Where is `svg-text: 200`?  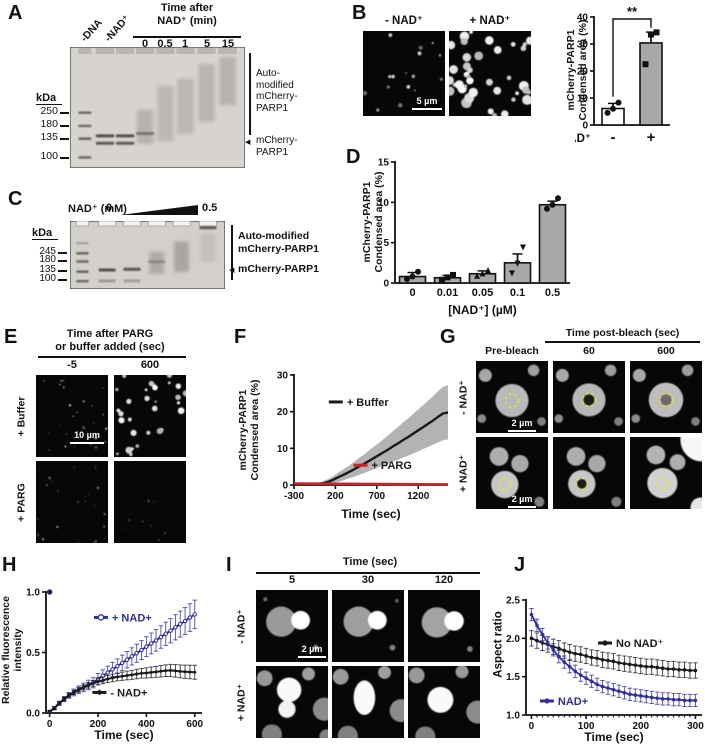
svg-text: 200 is located at coordinates (335, 496).